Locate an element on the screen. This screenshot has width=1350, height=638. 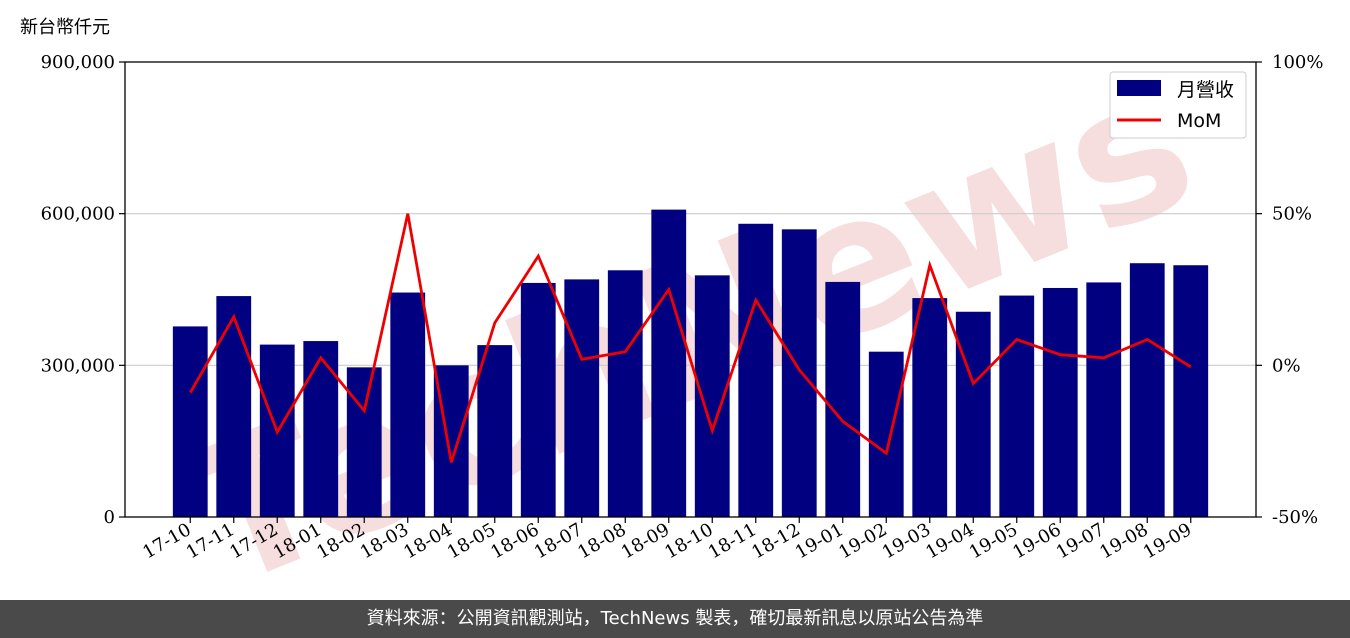
y-axis-left-ticks: 0 300,000 600,000 900,000 is located at coordinates (83, 290).